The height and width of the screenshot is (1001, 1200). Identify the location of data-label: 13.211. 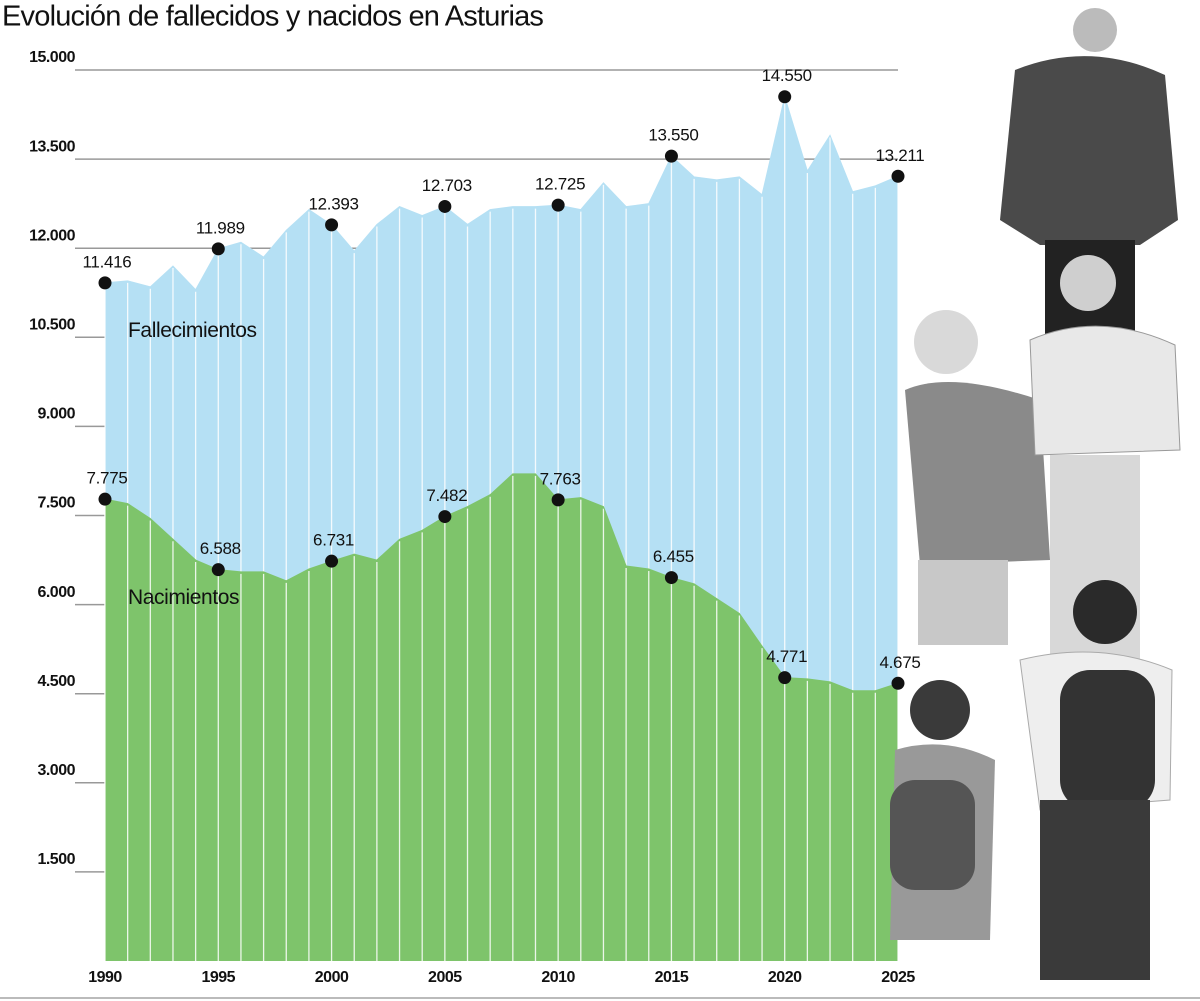
(900, 155).